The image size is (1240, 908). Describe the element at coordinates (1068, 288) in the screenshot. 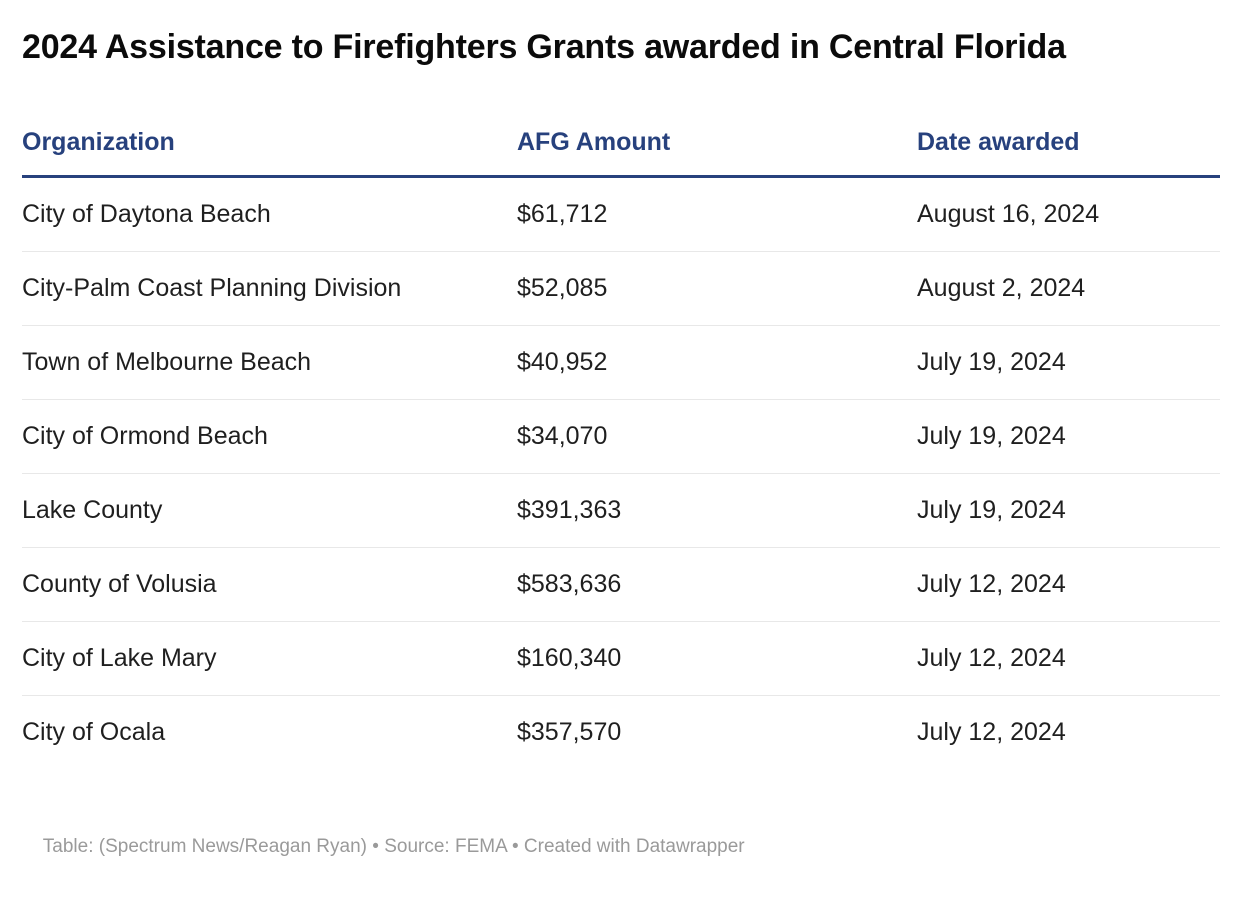

I see `cell-date: August 2, 2024` at that location.